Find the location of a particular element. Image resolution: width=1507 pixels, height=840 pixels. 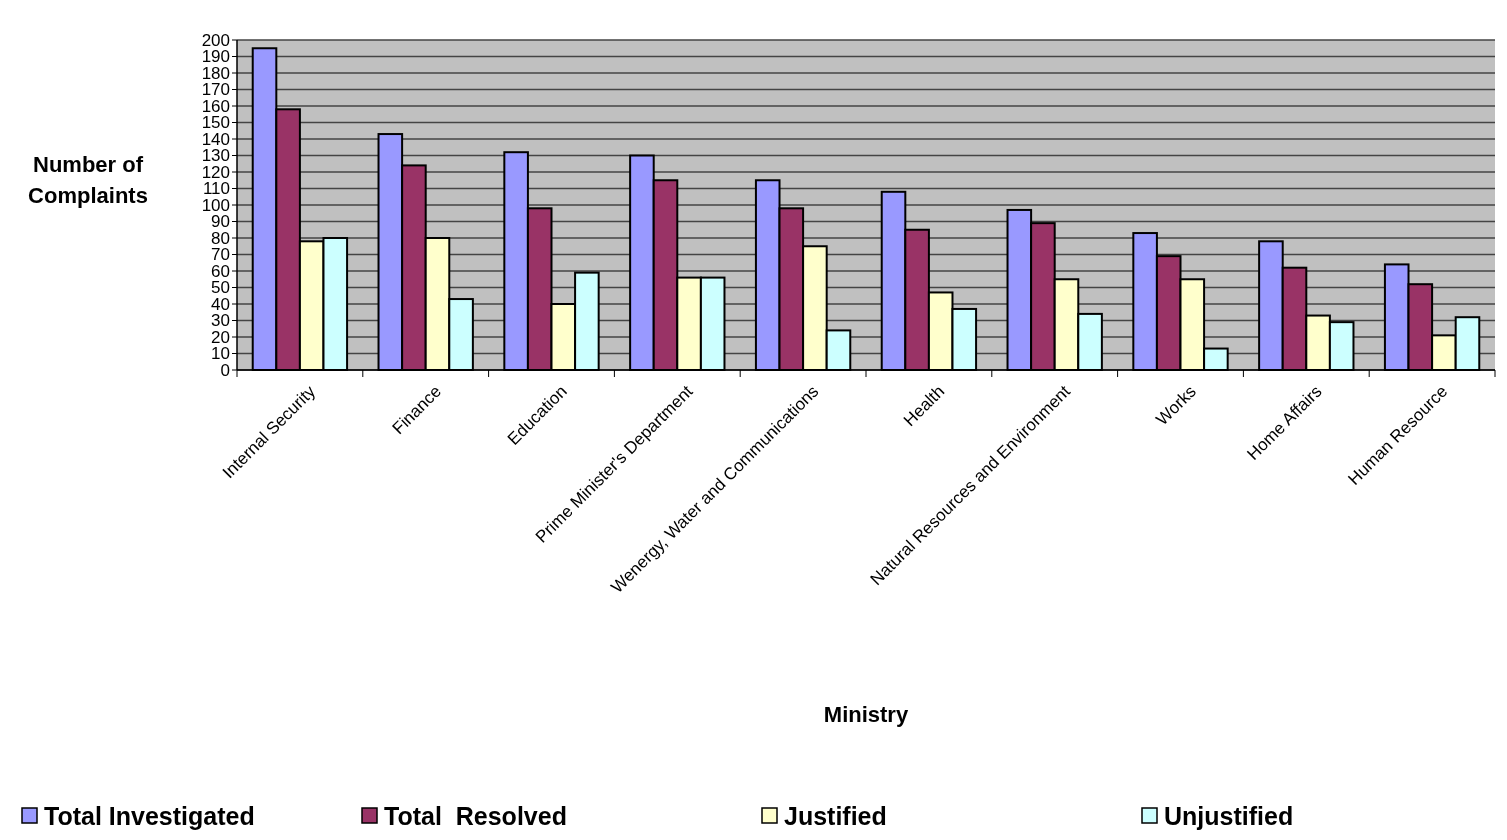

legend-label: Total Resolved is located at coordinates (475, 816).